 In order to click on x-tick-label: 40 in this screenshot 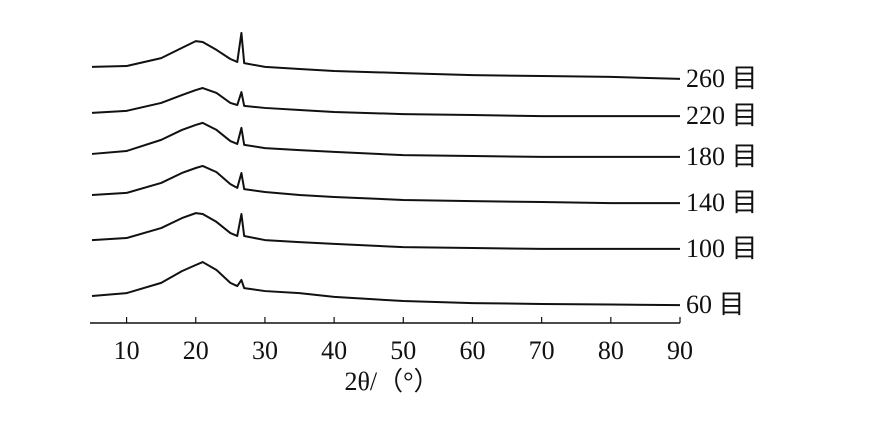, I will do `click(334, 350)`.